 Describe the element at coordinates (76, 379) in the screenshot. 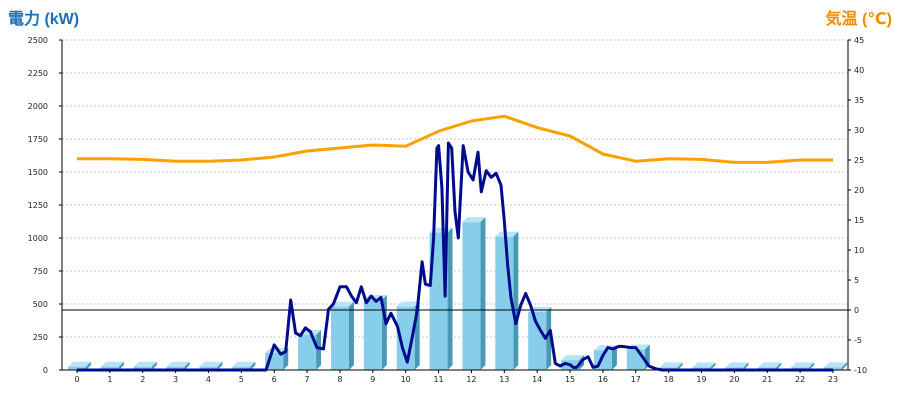

I see `x-tick-label: 0` at that location.